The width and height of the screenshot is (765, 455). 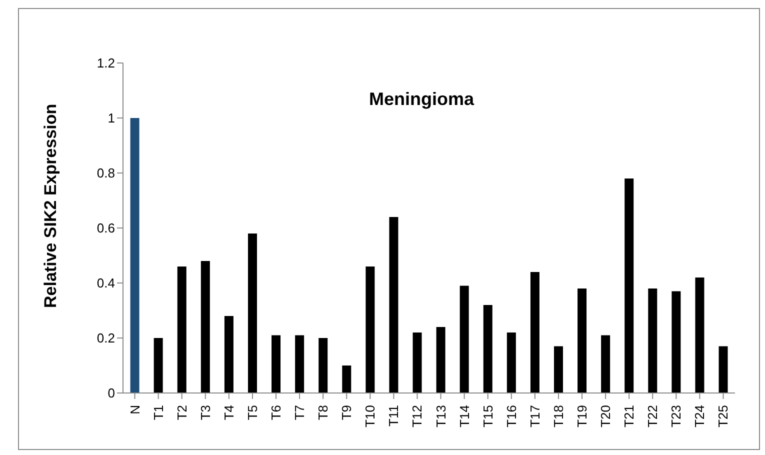 What do you see at coordinates (105, 228) in the screenshot?
I see `y-tick-label: 0.6` at bounding box center [105, 228].